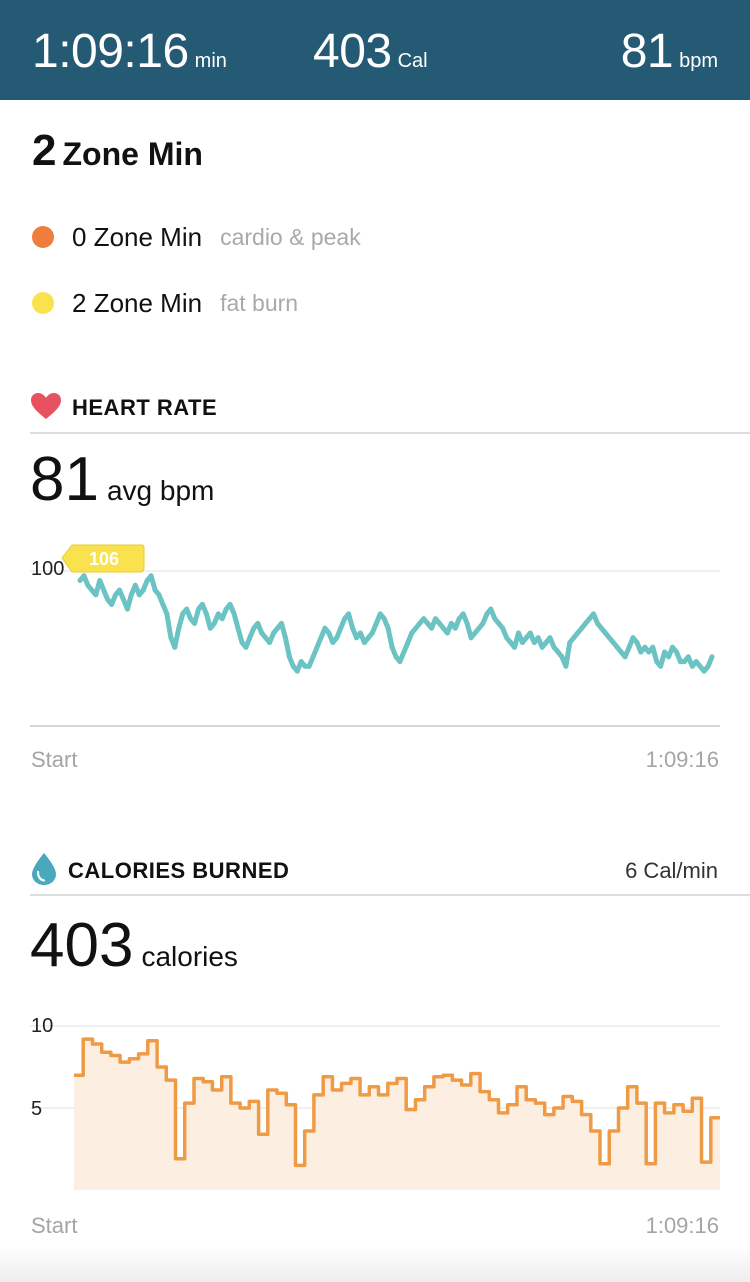  I want to click on calories-value: 403, so click(352, 51).